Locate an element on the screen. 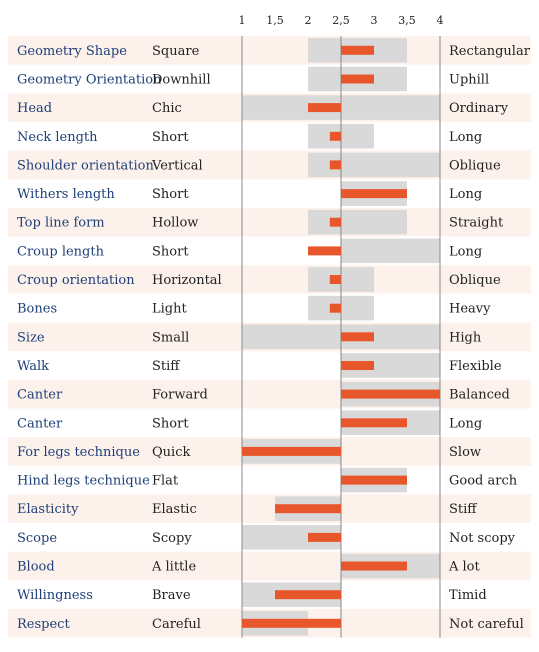 This screenshot has width=539, height=652. low-pole-label: Elastic is located at coordinates (174, 509).